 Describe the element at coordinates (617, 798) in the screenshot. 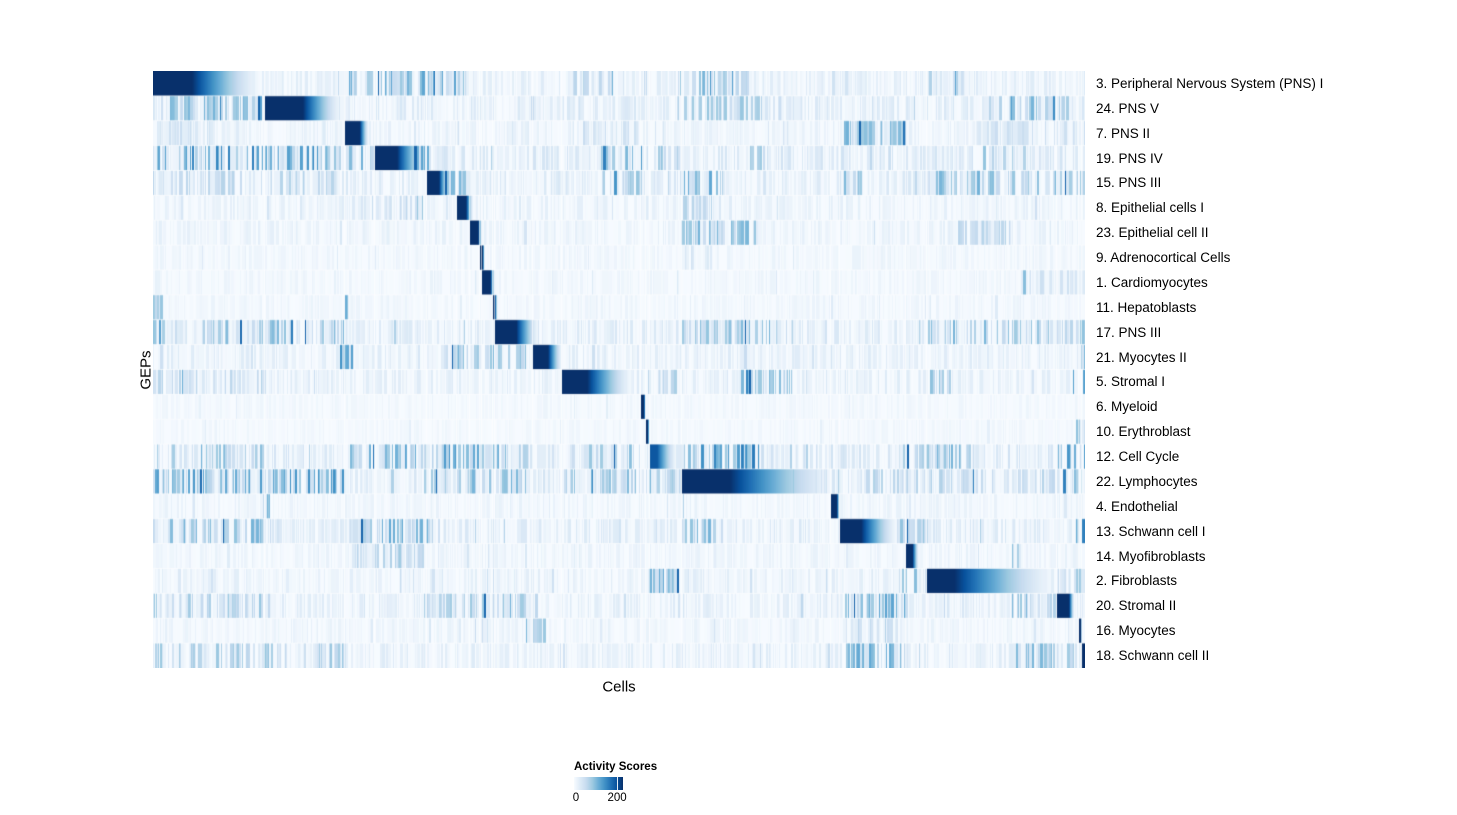

I see `colorbar-tick-max: 200` at that location.